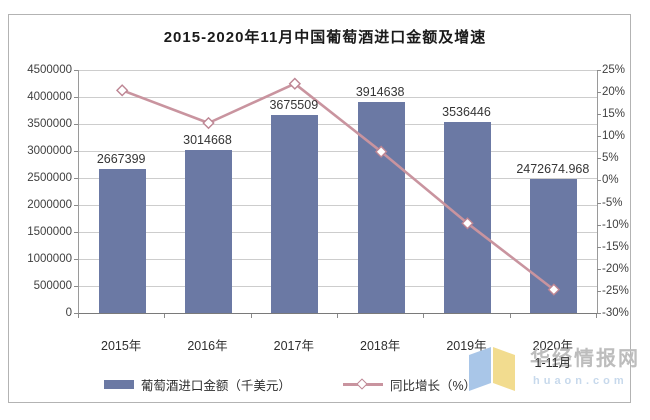  What do you see at coordinates (122, 240) in the screenshot?
I see `bar-2015年` at bounding box center [122, 240].